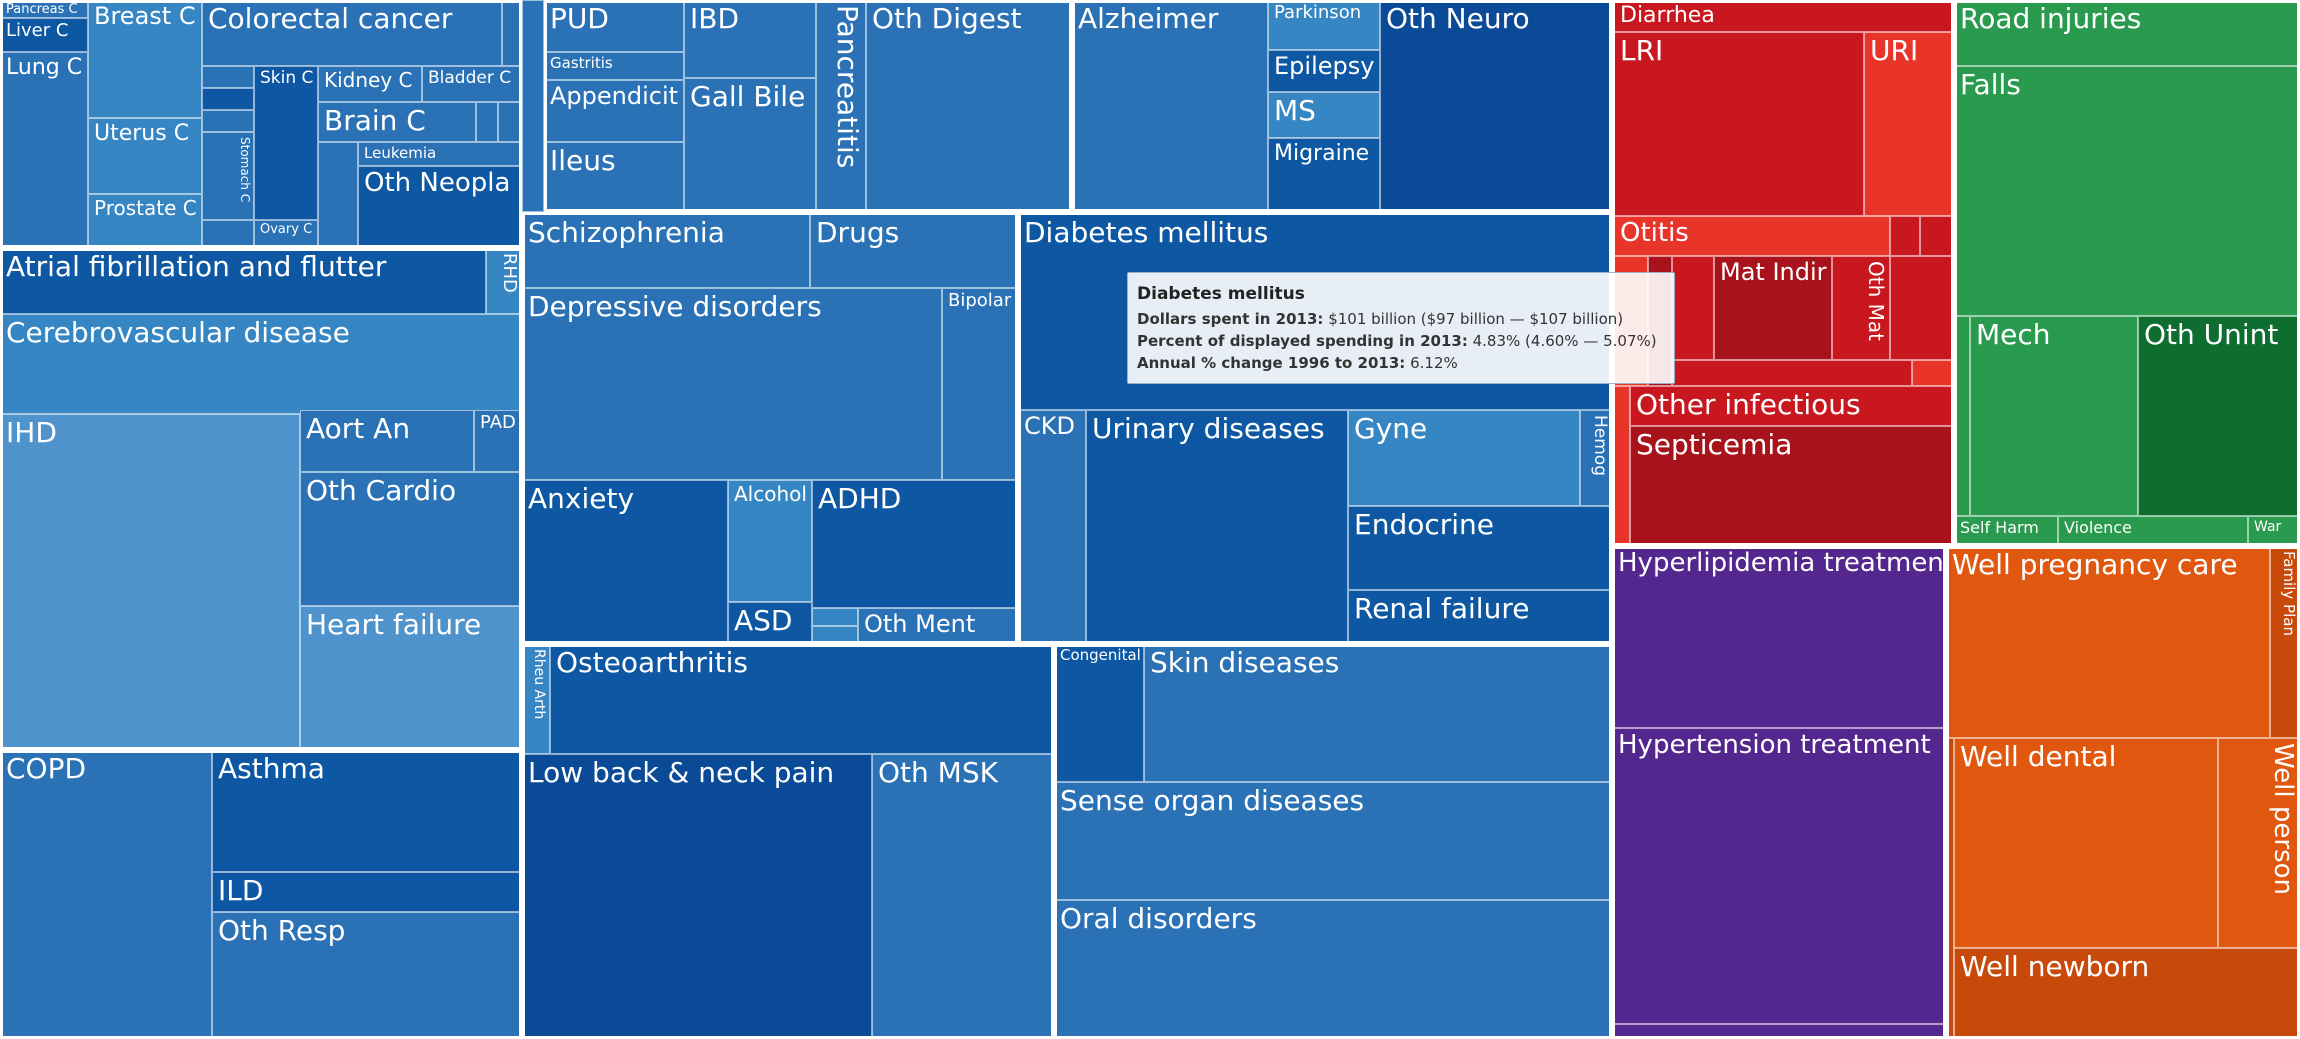  I want to click on treemap-tile-diarrhea: Diarrhea, so click(1784, 16).